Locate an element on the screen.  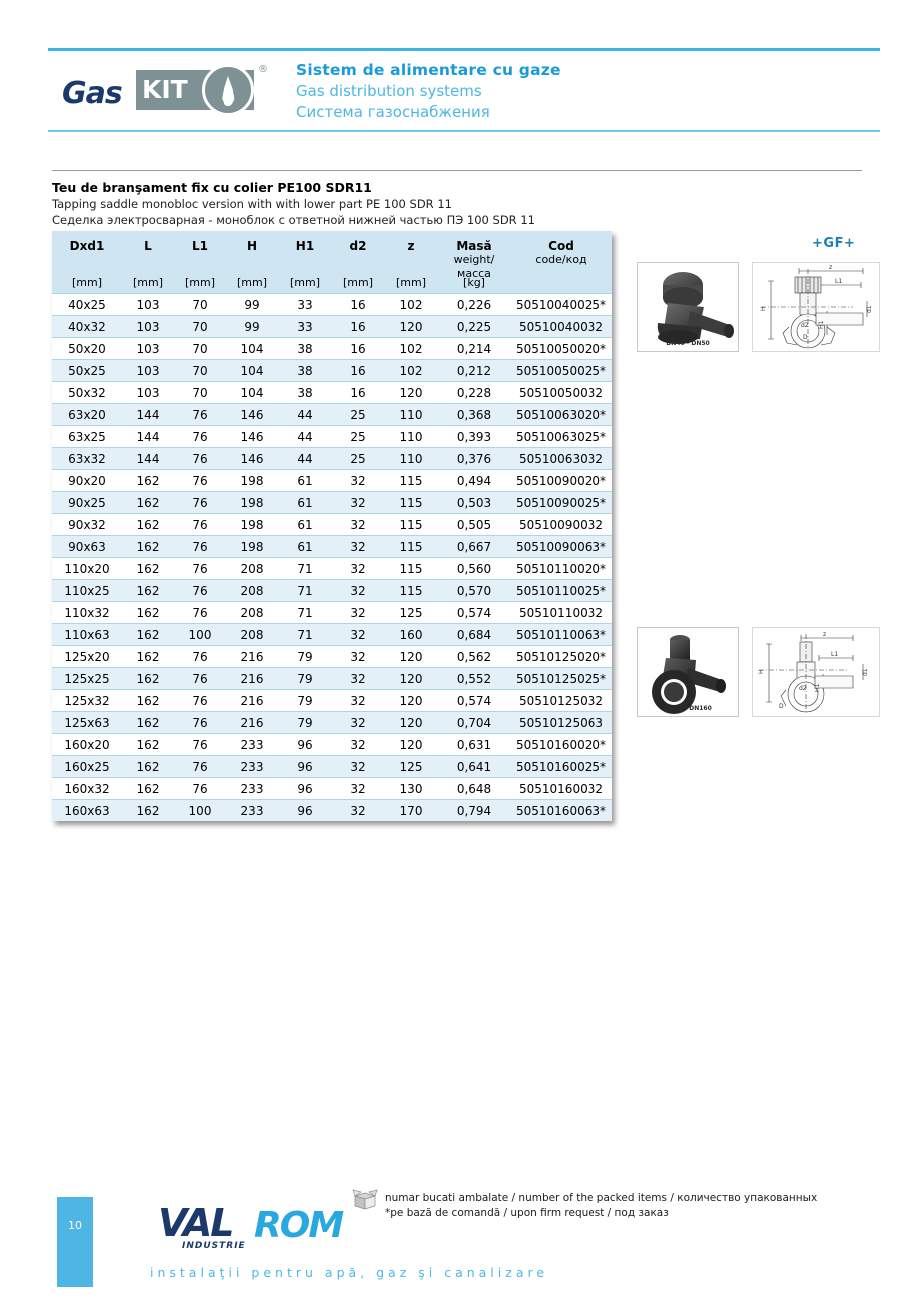
header-label: Masă is located at coordinates (474, 246).